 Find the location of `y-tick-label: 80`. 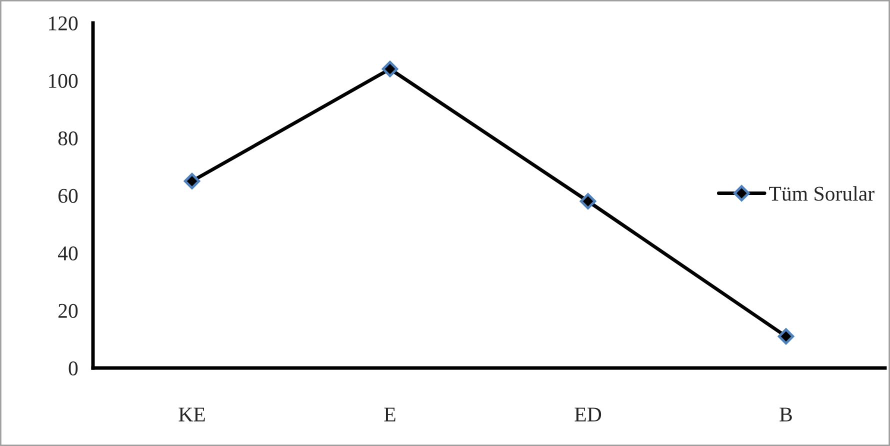

y-tick-label: 80 is located at coordinates (68, 138).